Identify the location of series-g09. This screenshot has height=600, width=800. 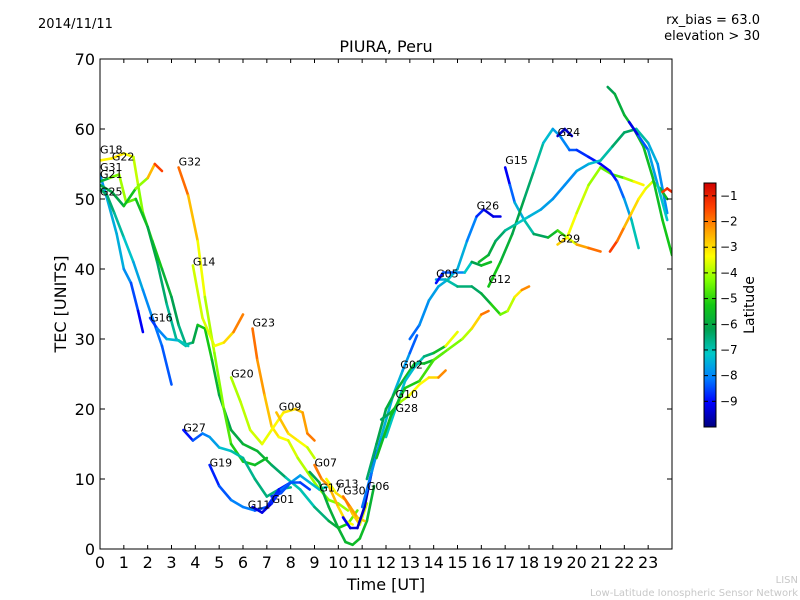
(295, 435).